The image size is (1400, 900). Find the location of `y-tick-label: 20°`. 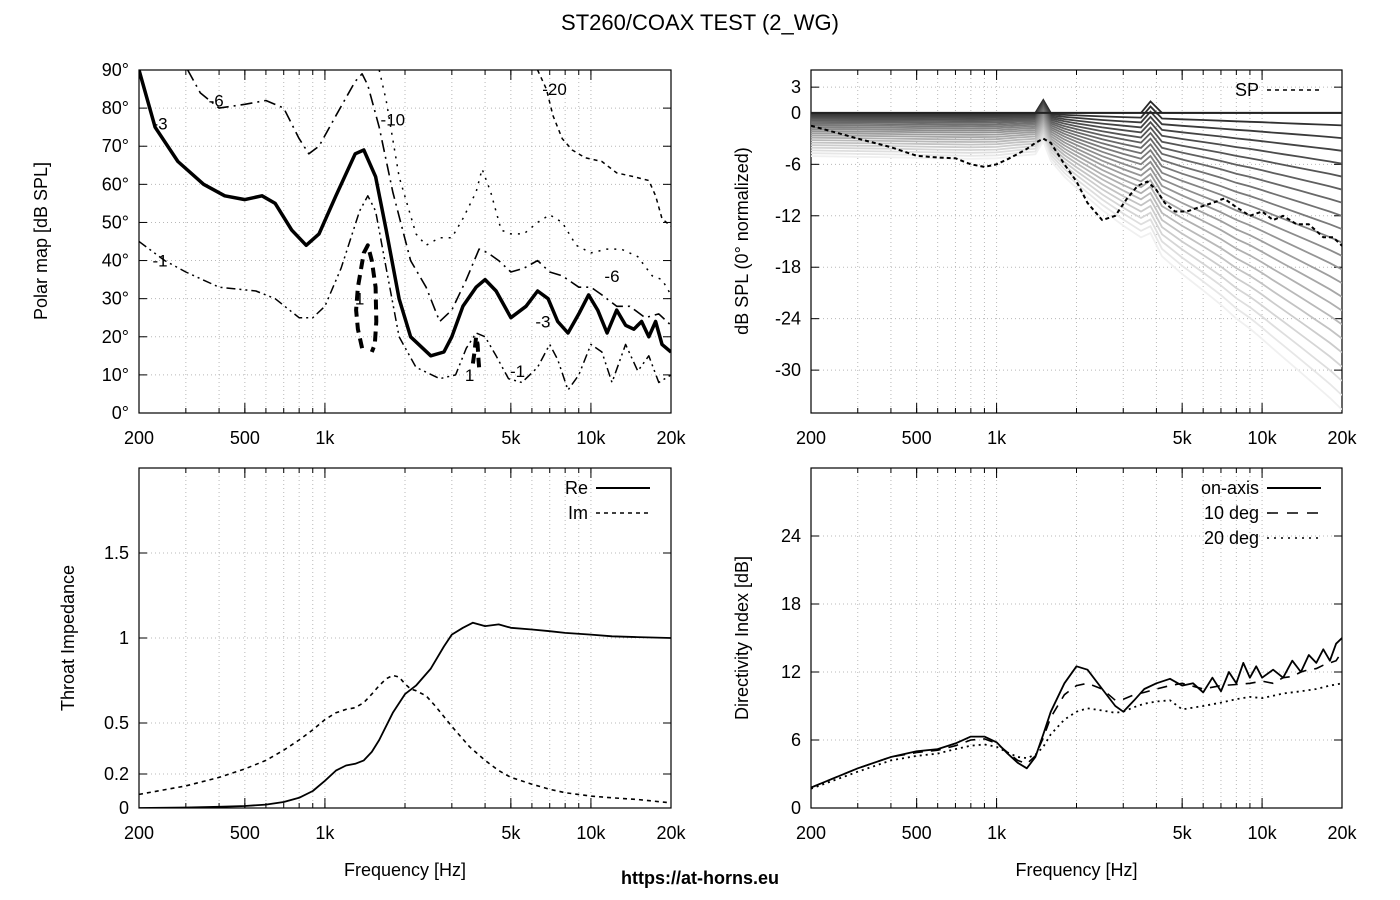

y-tick-label: 20° is located at coordinates (115, 337).